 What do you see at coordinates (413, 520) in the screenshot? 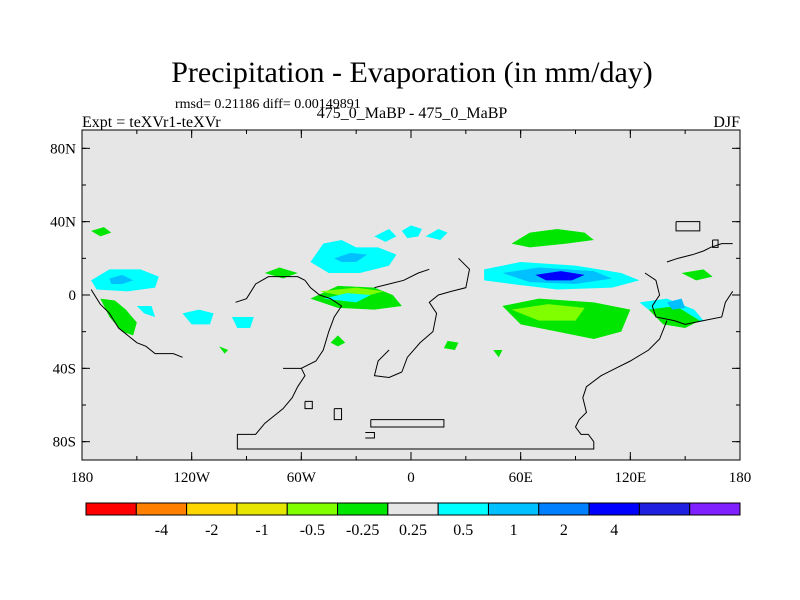
I see `colorbar: -4 -2 -1 -0.5 -0.25 0.25 0.5 1 2 4` at bounding box center [413, 520].